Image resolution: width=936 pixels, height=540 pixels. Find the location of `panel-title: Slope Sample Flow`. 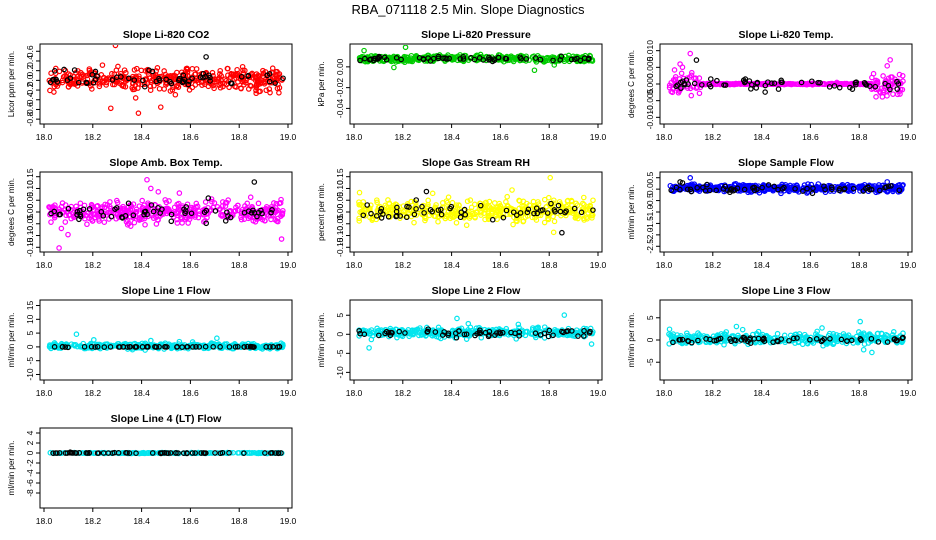

panel-title: Slope Sample Flow is located at coordinates (786, 163).